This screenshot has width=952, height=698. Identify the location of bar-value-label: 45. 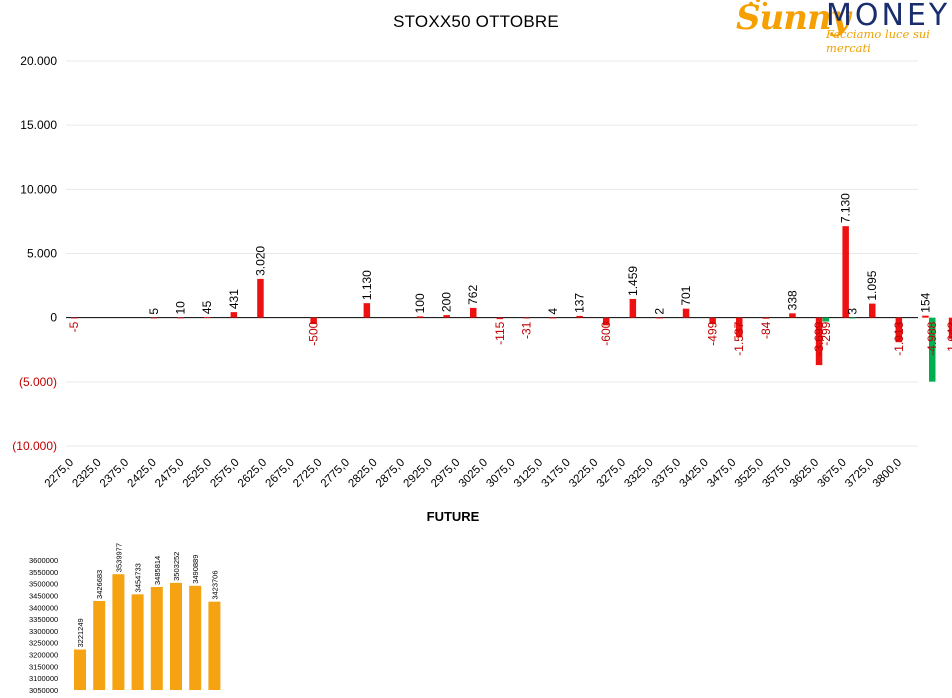
(207, 307).